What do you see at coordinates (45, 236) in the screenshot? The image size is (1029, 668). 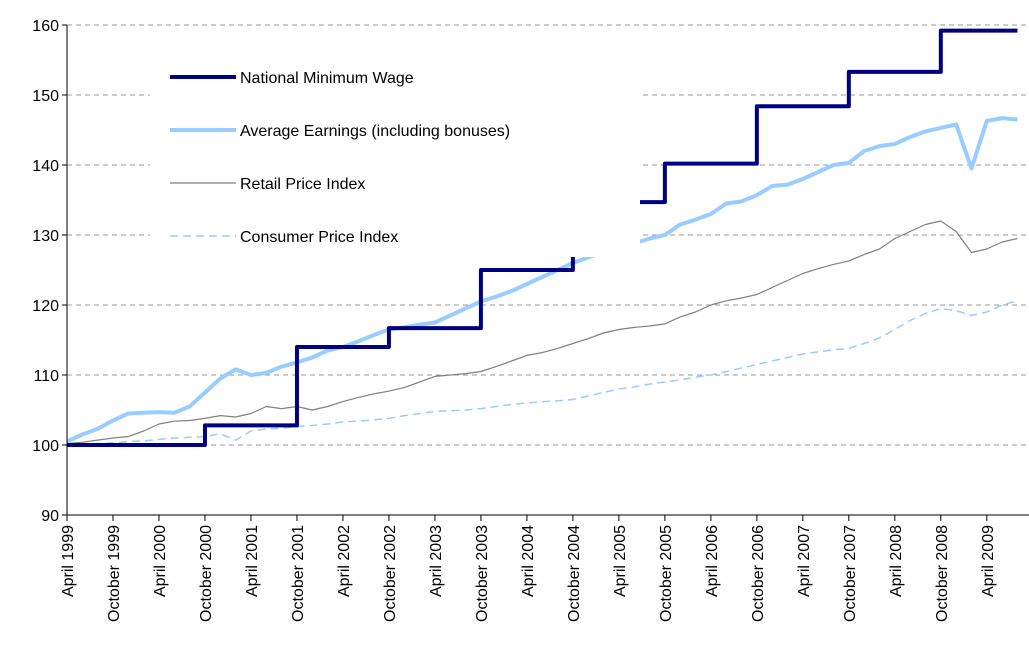 I see `y-tick-label: 130` at bounding box center [45, 236].